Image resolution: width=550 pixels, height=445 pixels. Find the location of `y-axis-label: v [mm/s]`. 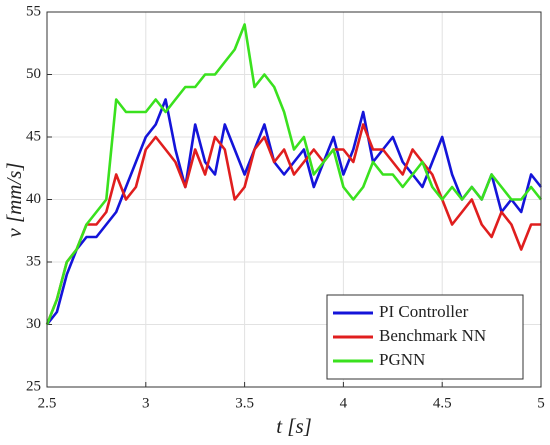

y-axis-label: v [mm/s] is located at coordinates (14, 199).